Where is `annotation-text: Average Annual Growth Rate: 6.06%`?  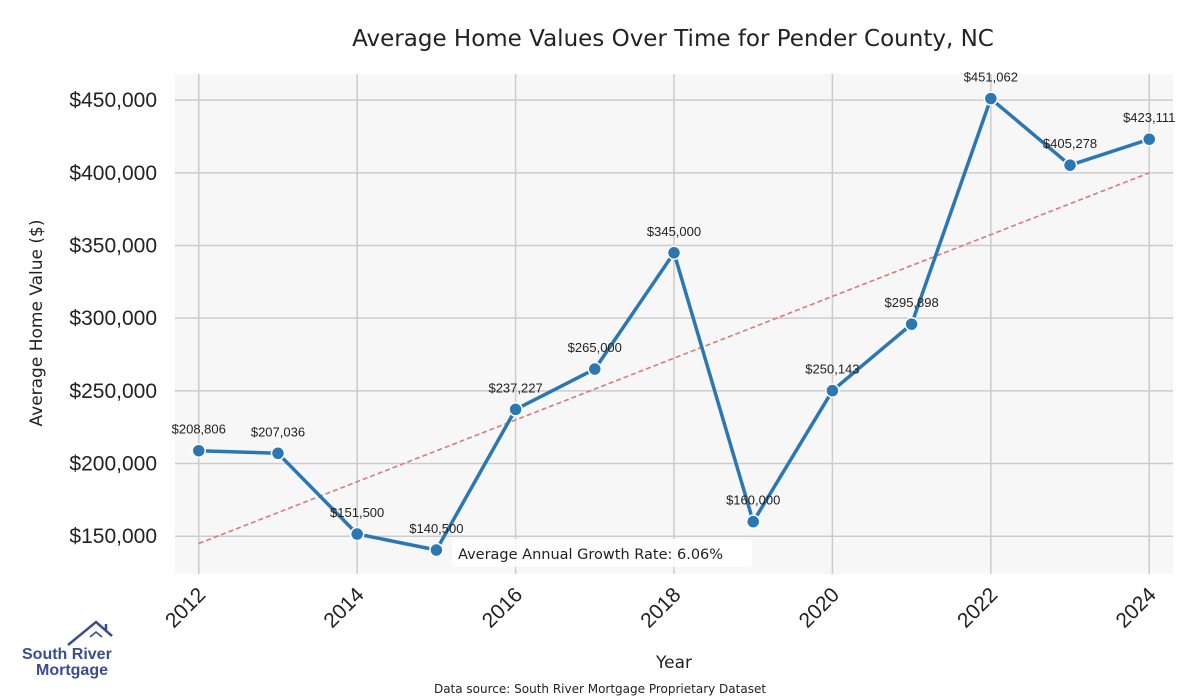
annotation-text: Average Annual Growth Rate: 6.06% is located at coordinates (590, 555).